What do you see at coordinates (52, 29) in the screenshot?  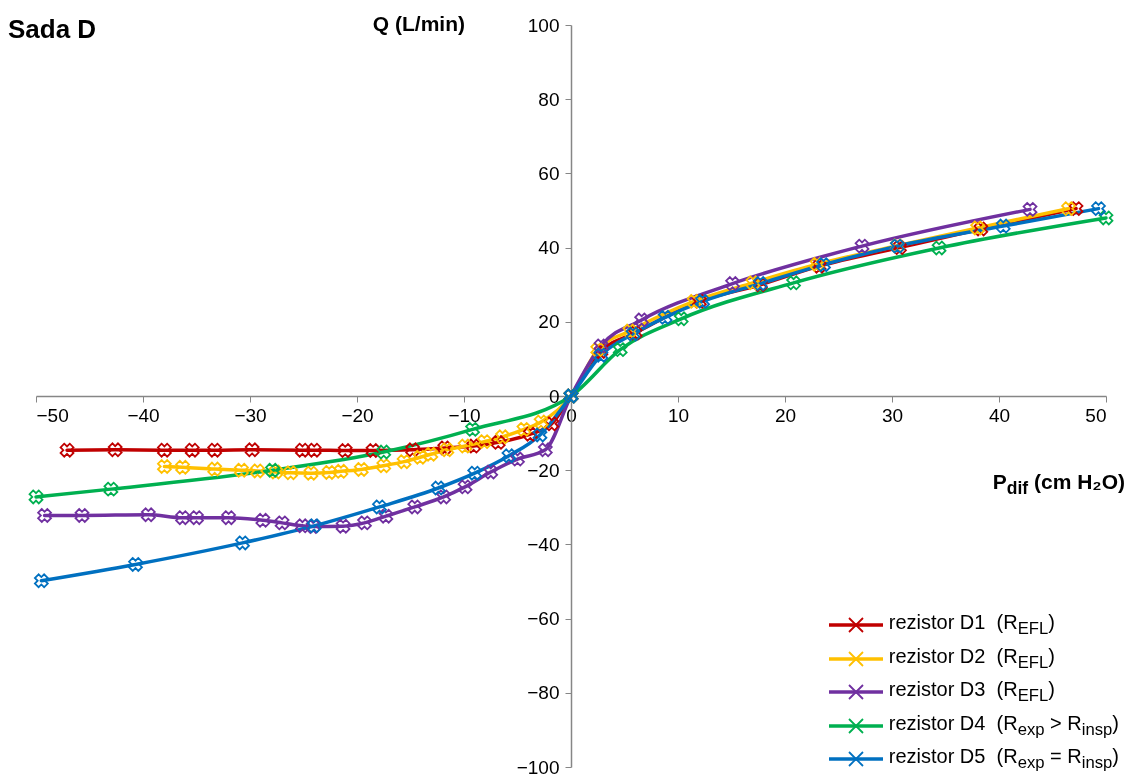 I see `chart-title: Sada D` at bounding box center [52, 29].